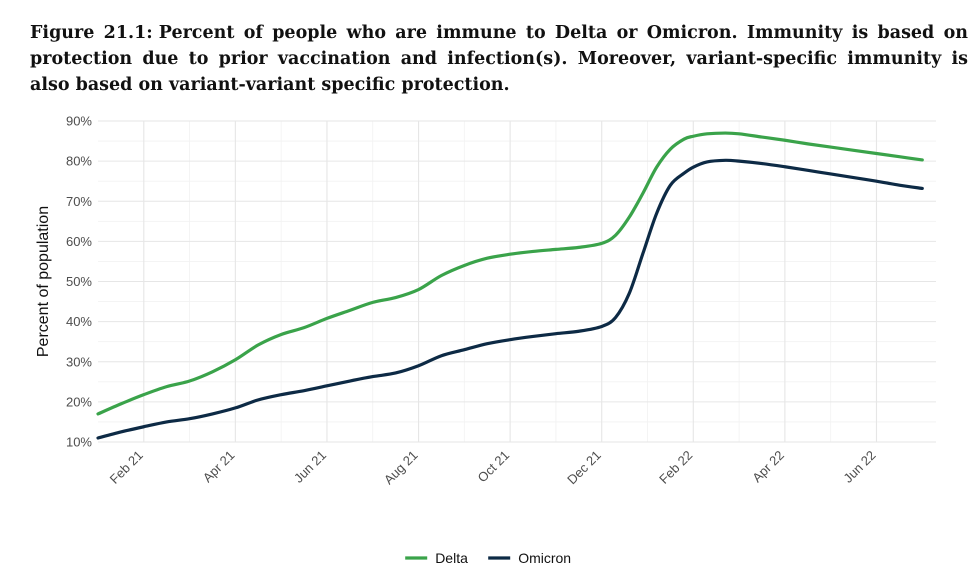 This screenshot has height=580, width=978. What do you see at coordinates (79, 121) in the screenshot?
I see `y-tick-label: 90%` at bounding box center [79, 121].